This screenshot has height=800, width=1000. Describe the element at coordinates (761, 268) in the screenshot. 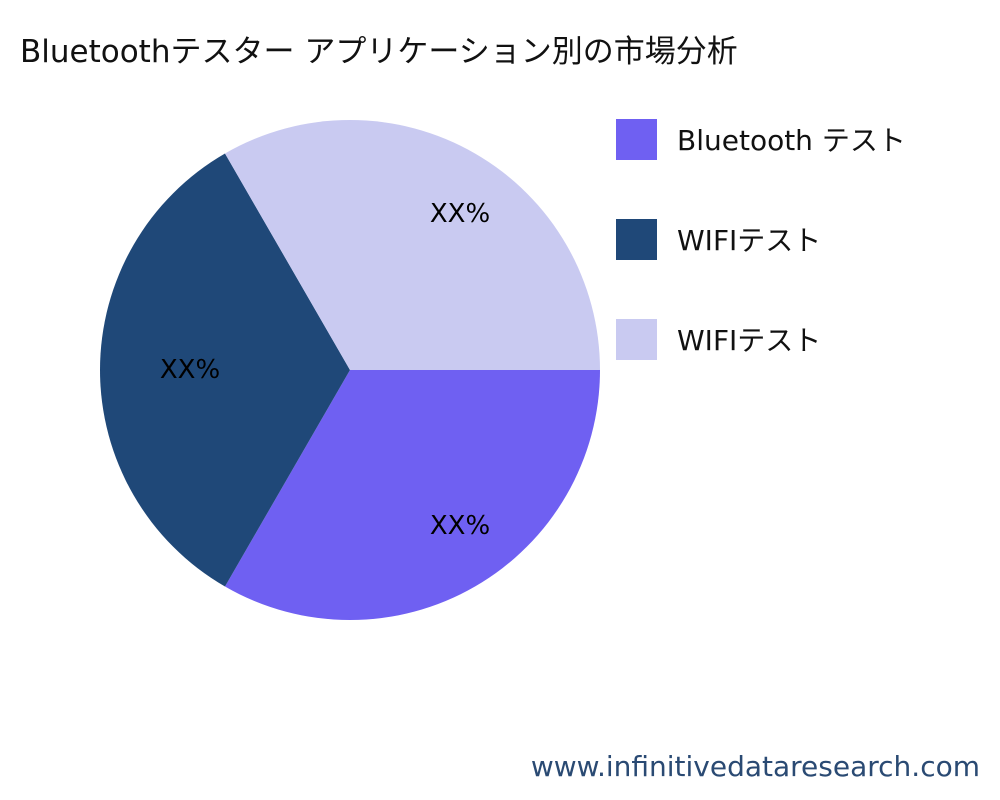

I see `legend: Bluetooth テスト WIFIテスト WIFIテスト` at that location.